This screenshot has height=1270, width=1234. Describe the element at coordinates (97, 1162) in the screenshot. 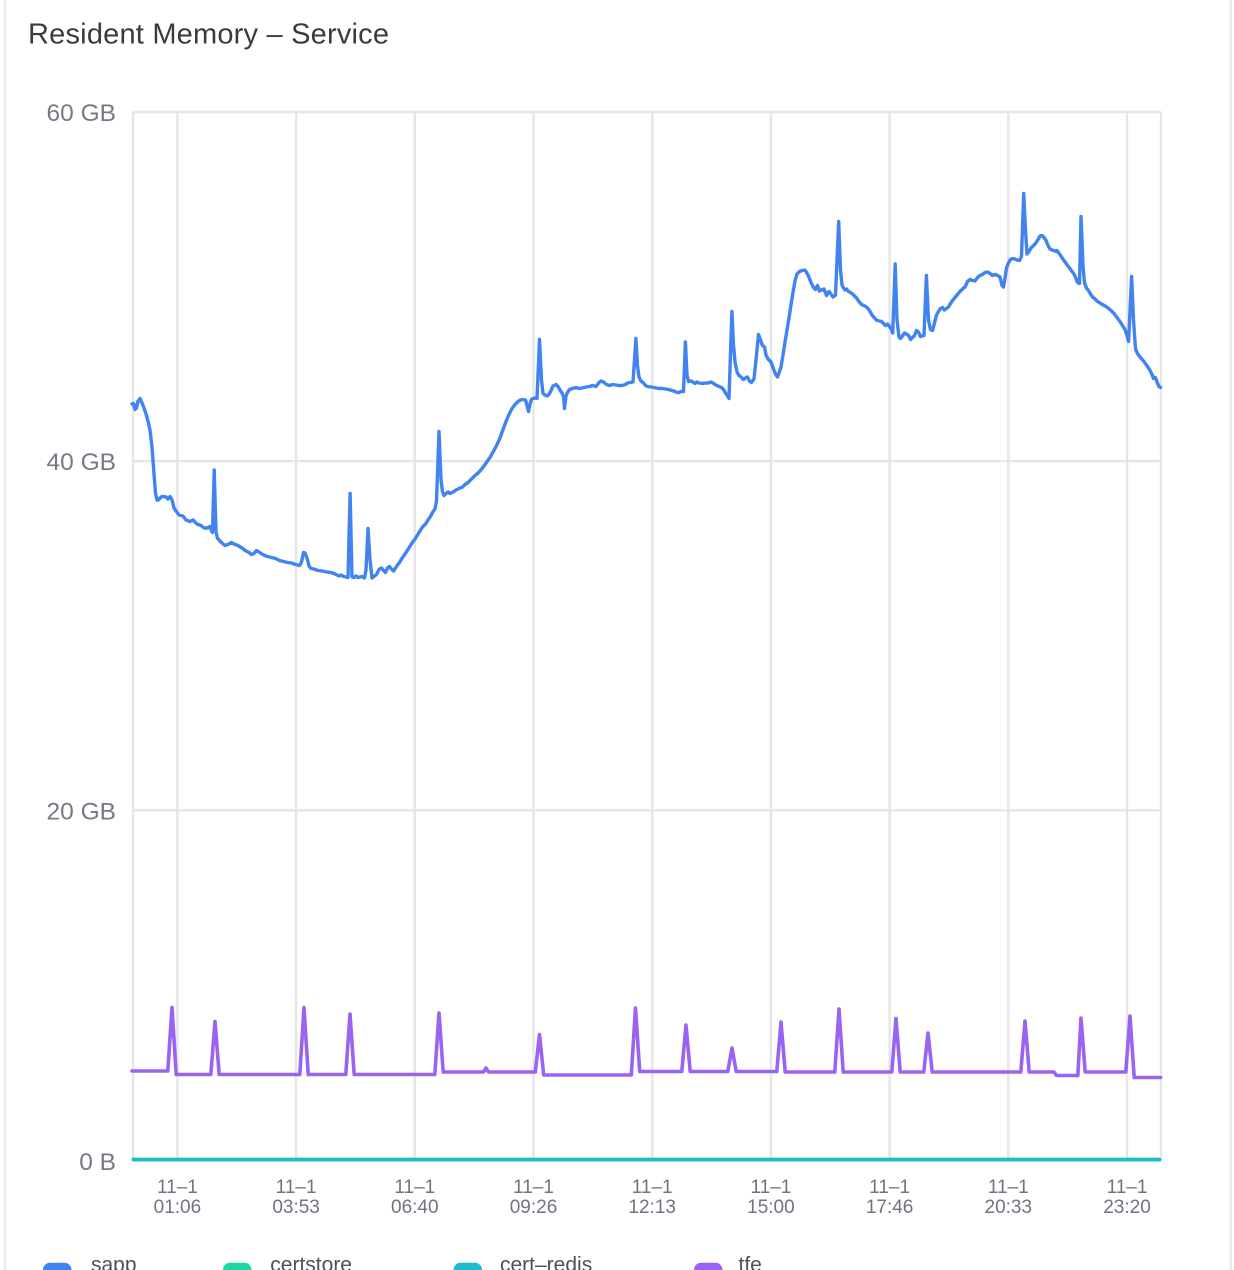

I see `svg-text: 0 B` at that location.